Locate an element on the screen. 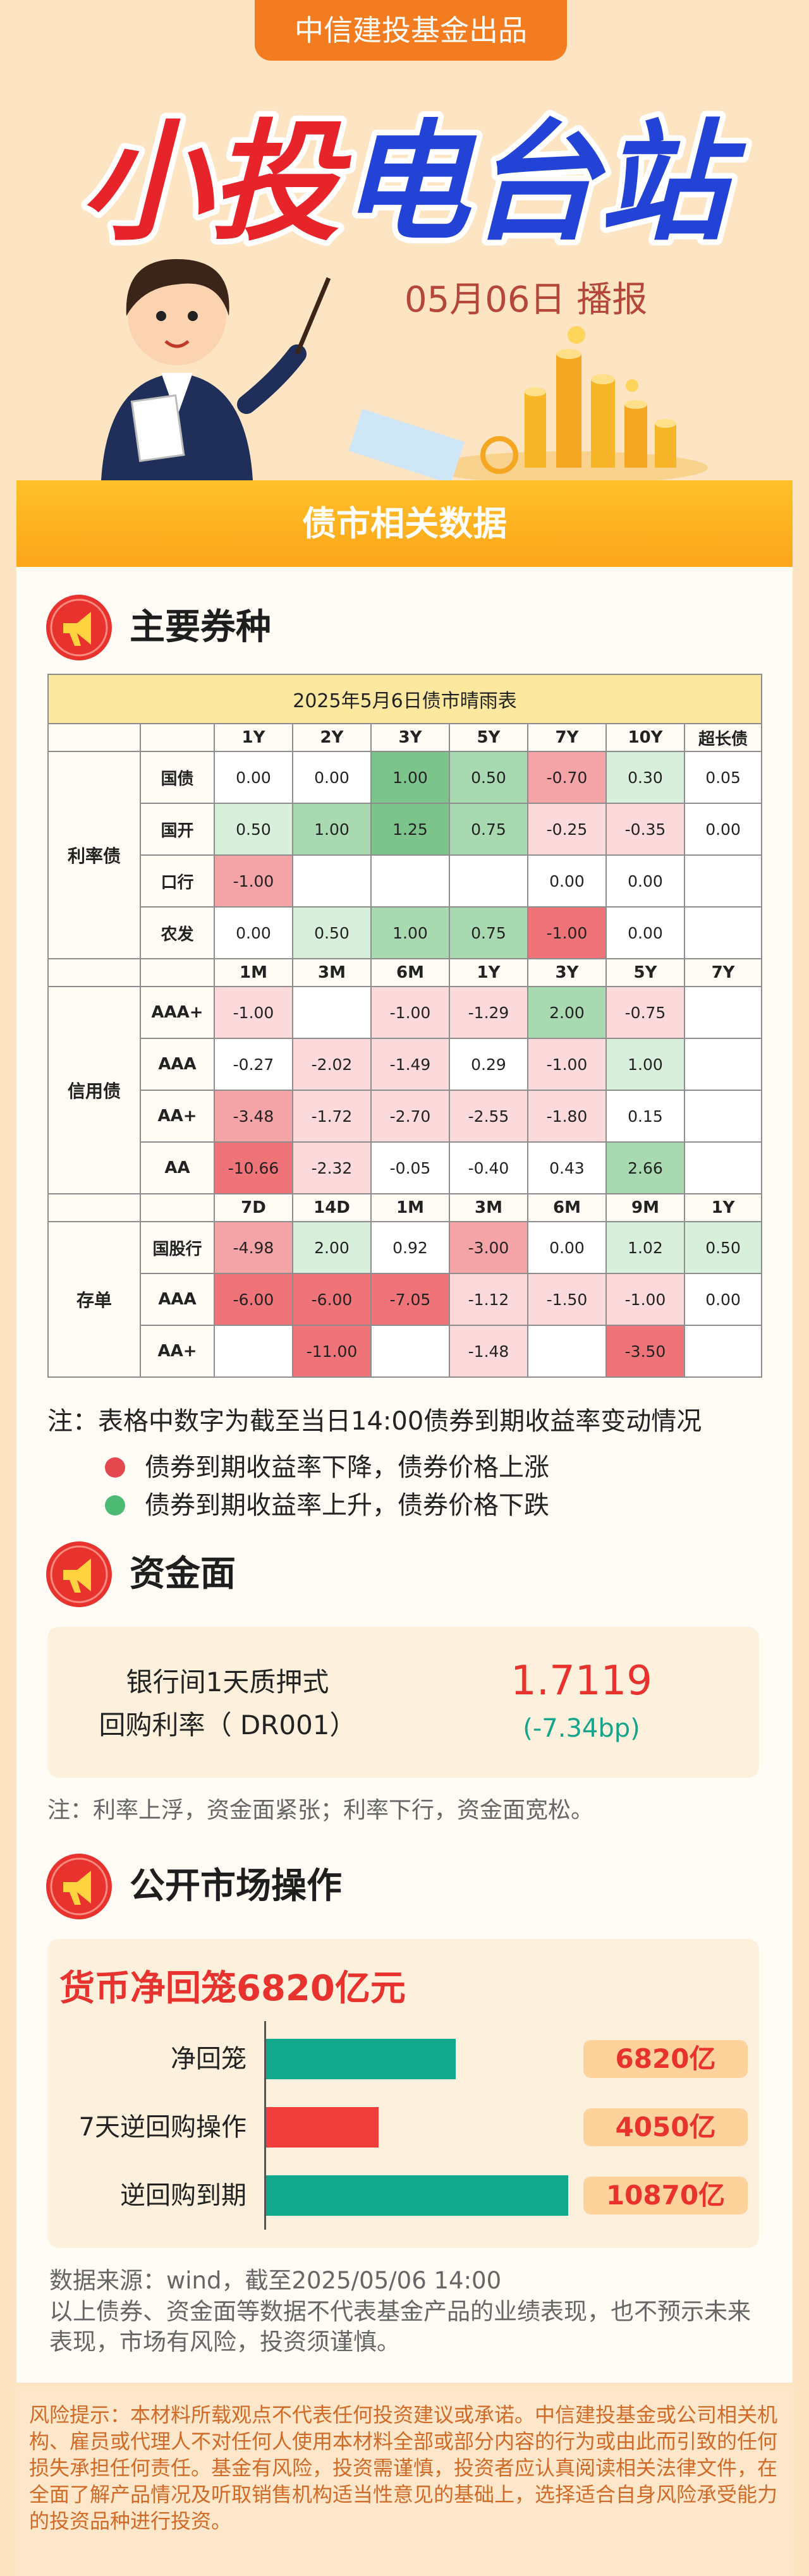 The height and width of the screenshot is (2576, 809). table-cell: 0.05 is located at coordinates (723, 777).